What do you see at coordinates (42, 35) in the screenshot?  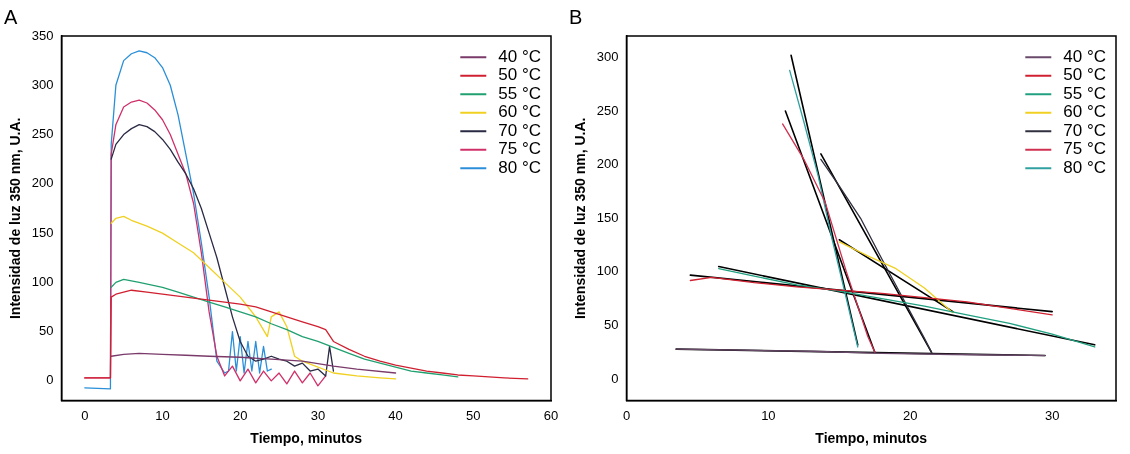 I see `y-tick-label: 350` at bounding box center [42, 35].